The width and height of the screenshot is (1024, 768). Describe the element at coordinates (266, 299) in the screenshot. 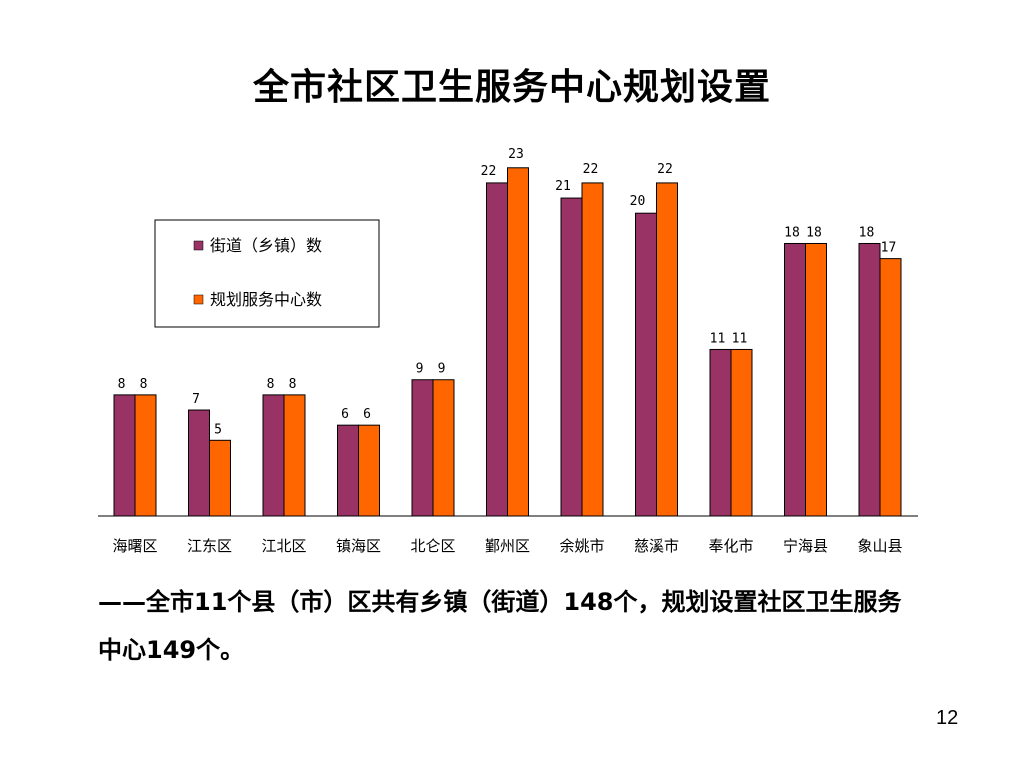

I see `legend-label-series-2: 规划服务中心数` at that location.